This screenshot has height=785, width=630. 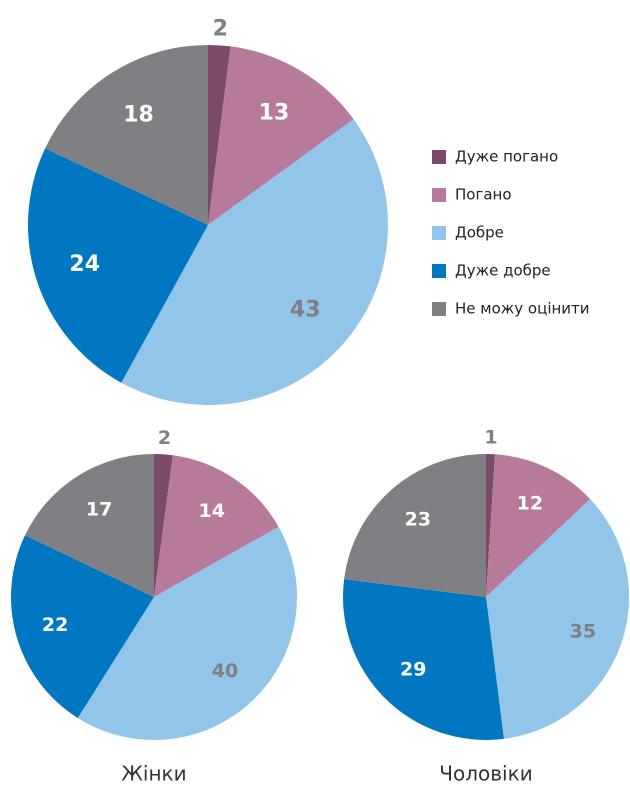 What do you see at coordinates (418, 519) in the screenshot?
I see `data-label: 23` at bounding box center [418, 519].